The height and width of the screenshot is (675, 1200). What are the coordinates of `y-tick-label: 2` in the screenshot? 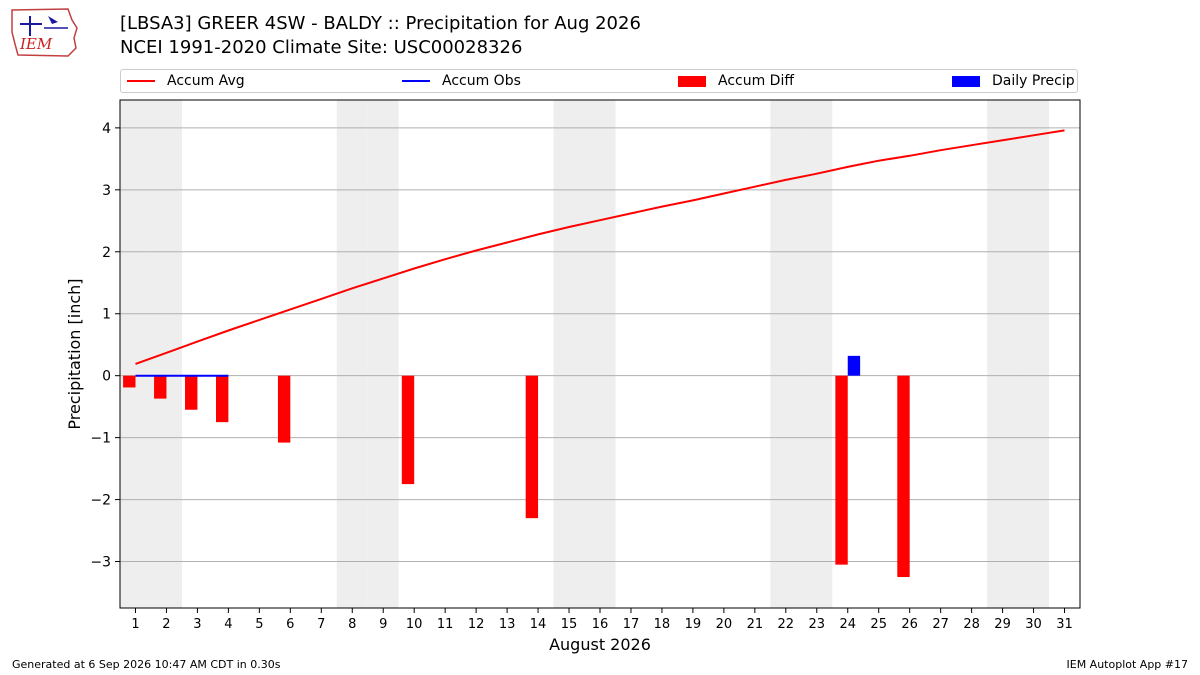 It's located at (106, 253).